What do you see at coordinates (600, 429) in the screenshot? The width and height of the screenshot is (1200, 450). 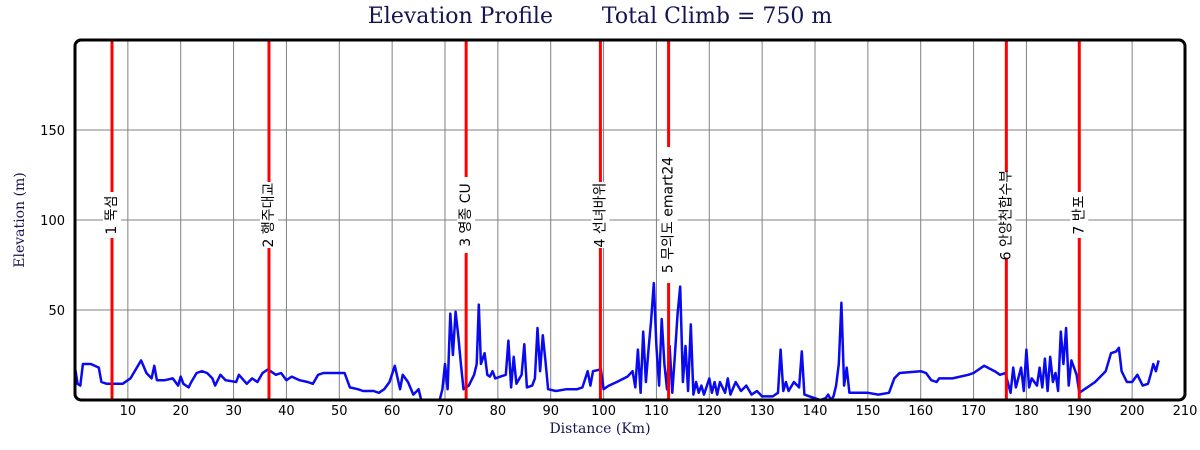 I see `x-axis-label: Distance (Km)` at bounding box center [600, 429].